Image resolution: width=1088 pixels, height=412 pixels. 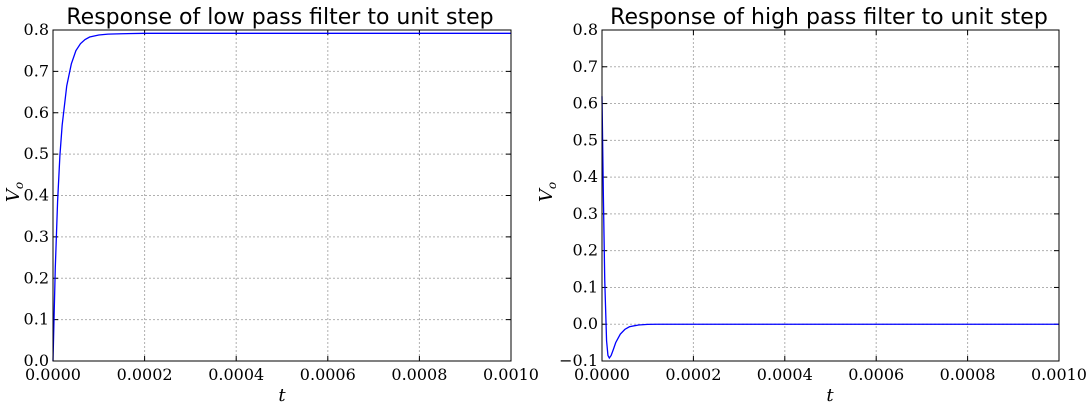 What do you see at coordinates (578, 360) in the screenshot?
I see `y-tick-label: −0.1` at bounding box center [578, 360].